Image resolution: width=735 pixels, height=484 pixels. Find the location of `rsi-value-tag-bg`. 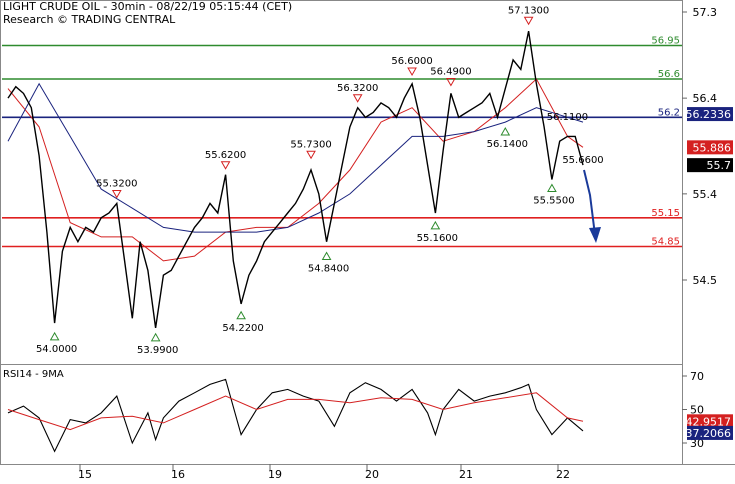

rsi-value-tag-bg is located at coordinates (710, 432).